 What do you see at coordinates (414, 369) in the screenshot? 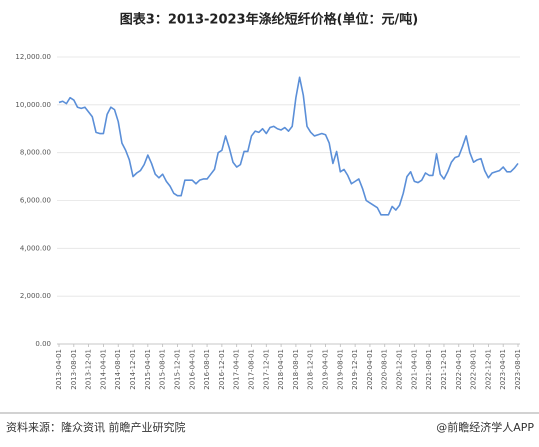
I see `x-tick-label: 2021-04-01` at bounding box center [414, 369].